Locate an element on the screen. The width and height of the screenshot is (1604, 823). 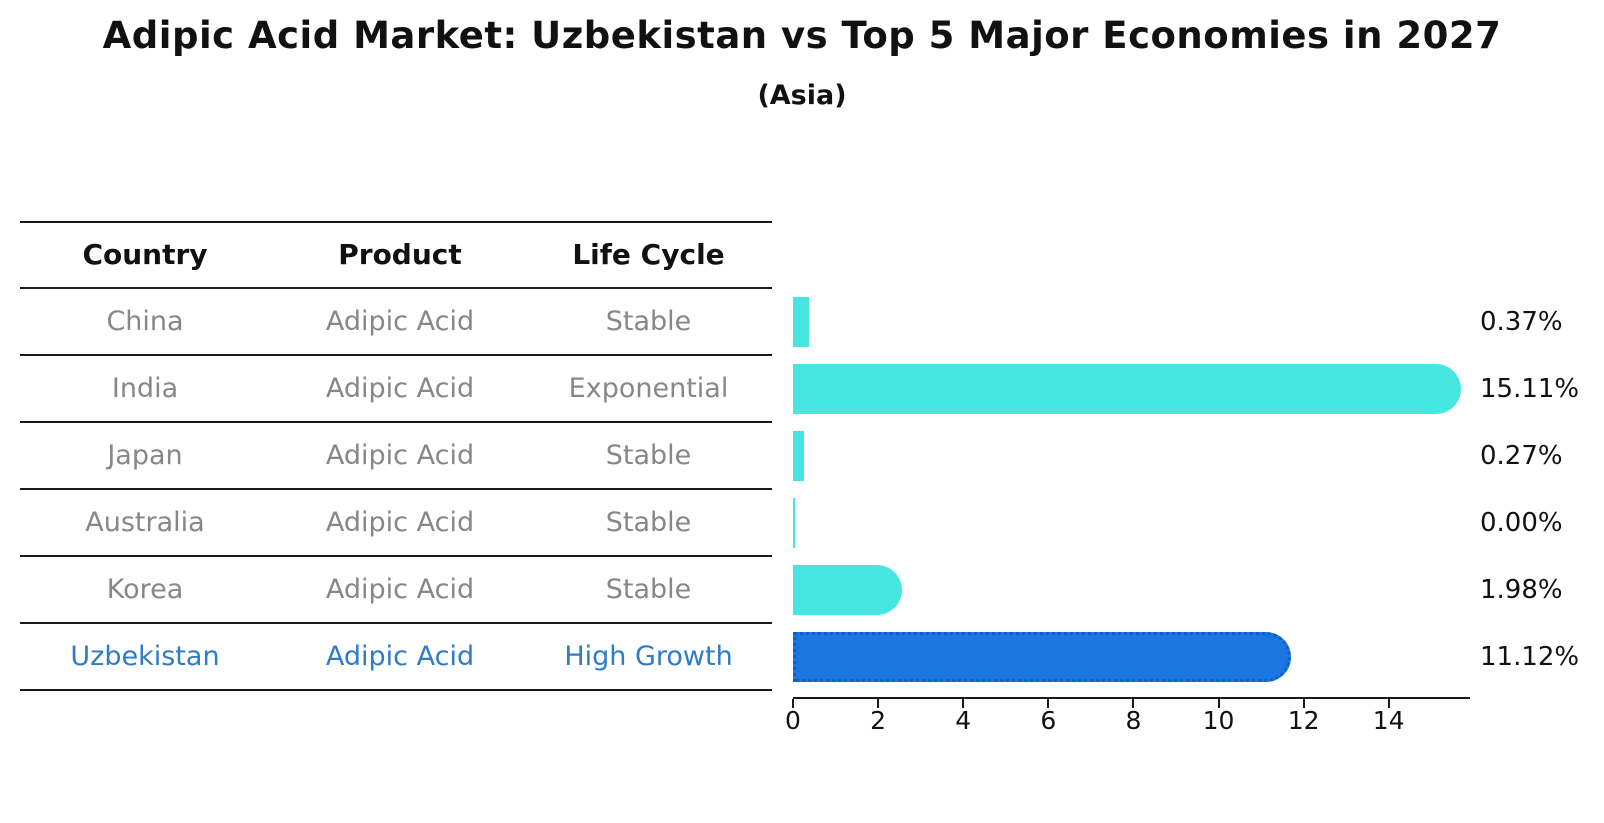
x-axis-tick-label: 6 is located at coordinates (1048, 720).